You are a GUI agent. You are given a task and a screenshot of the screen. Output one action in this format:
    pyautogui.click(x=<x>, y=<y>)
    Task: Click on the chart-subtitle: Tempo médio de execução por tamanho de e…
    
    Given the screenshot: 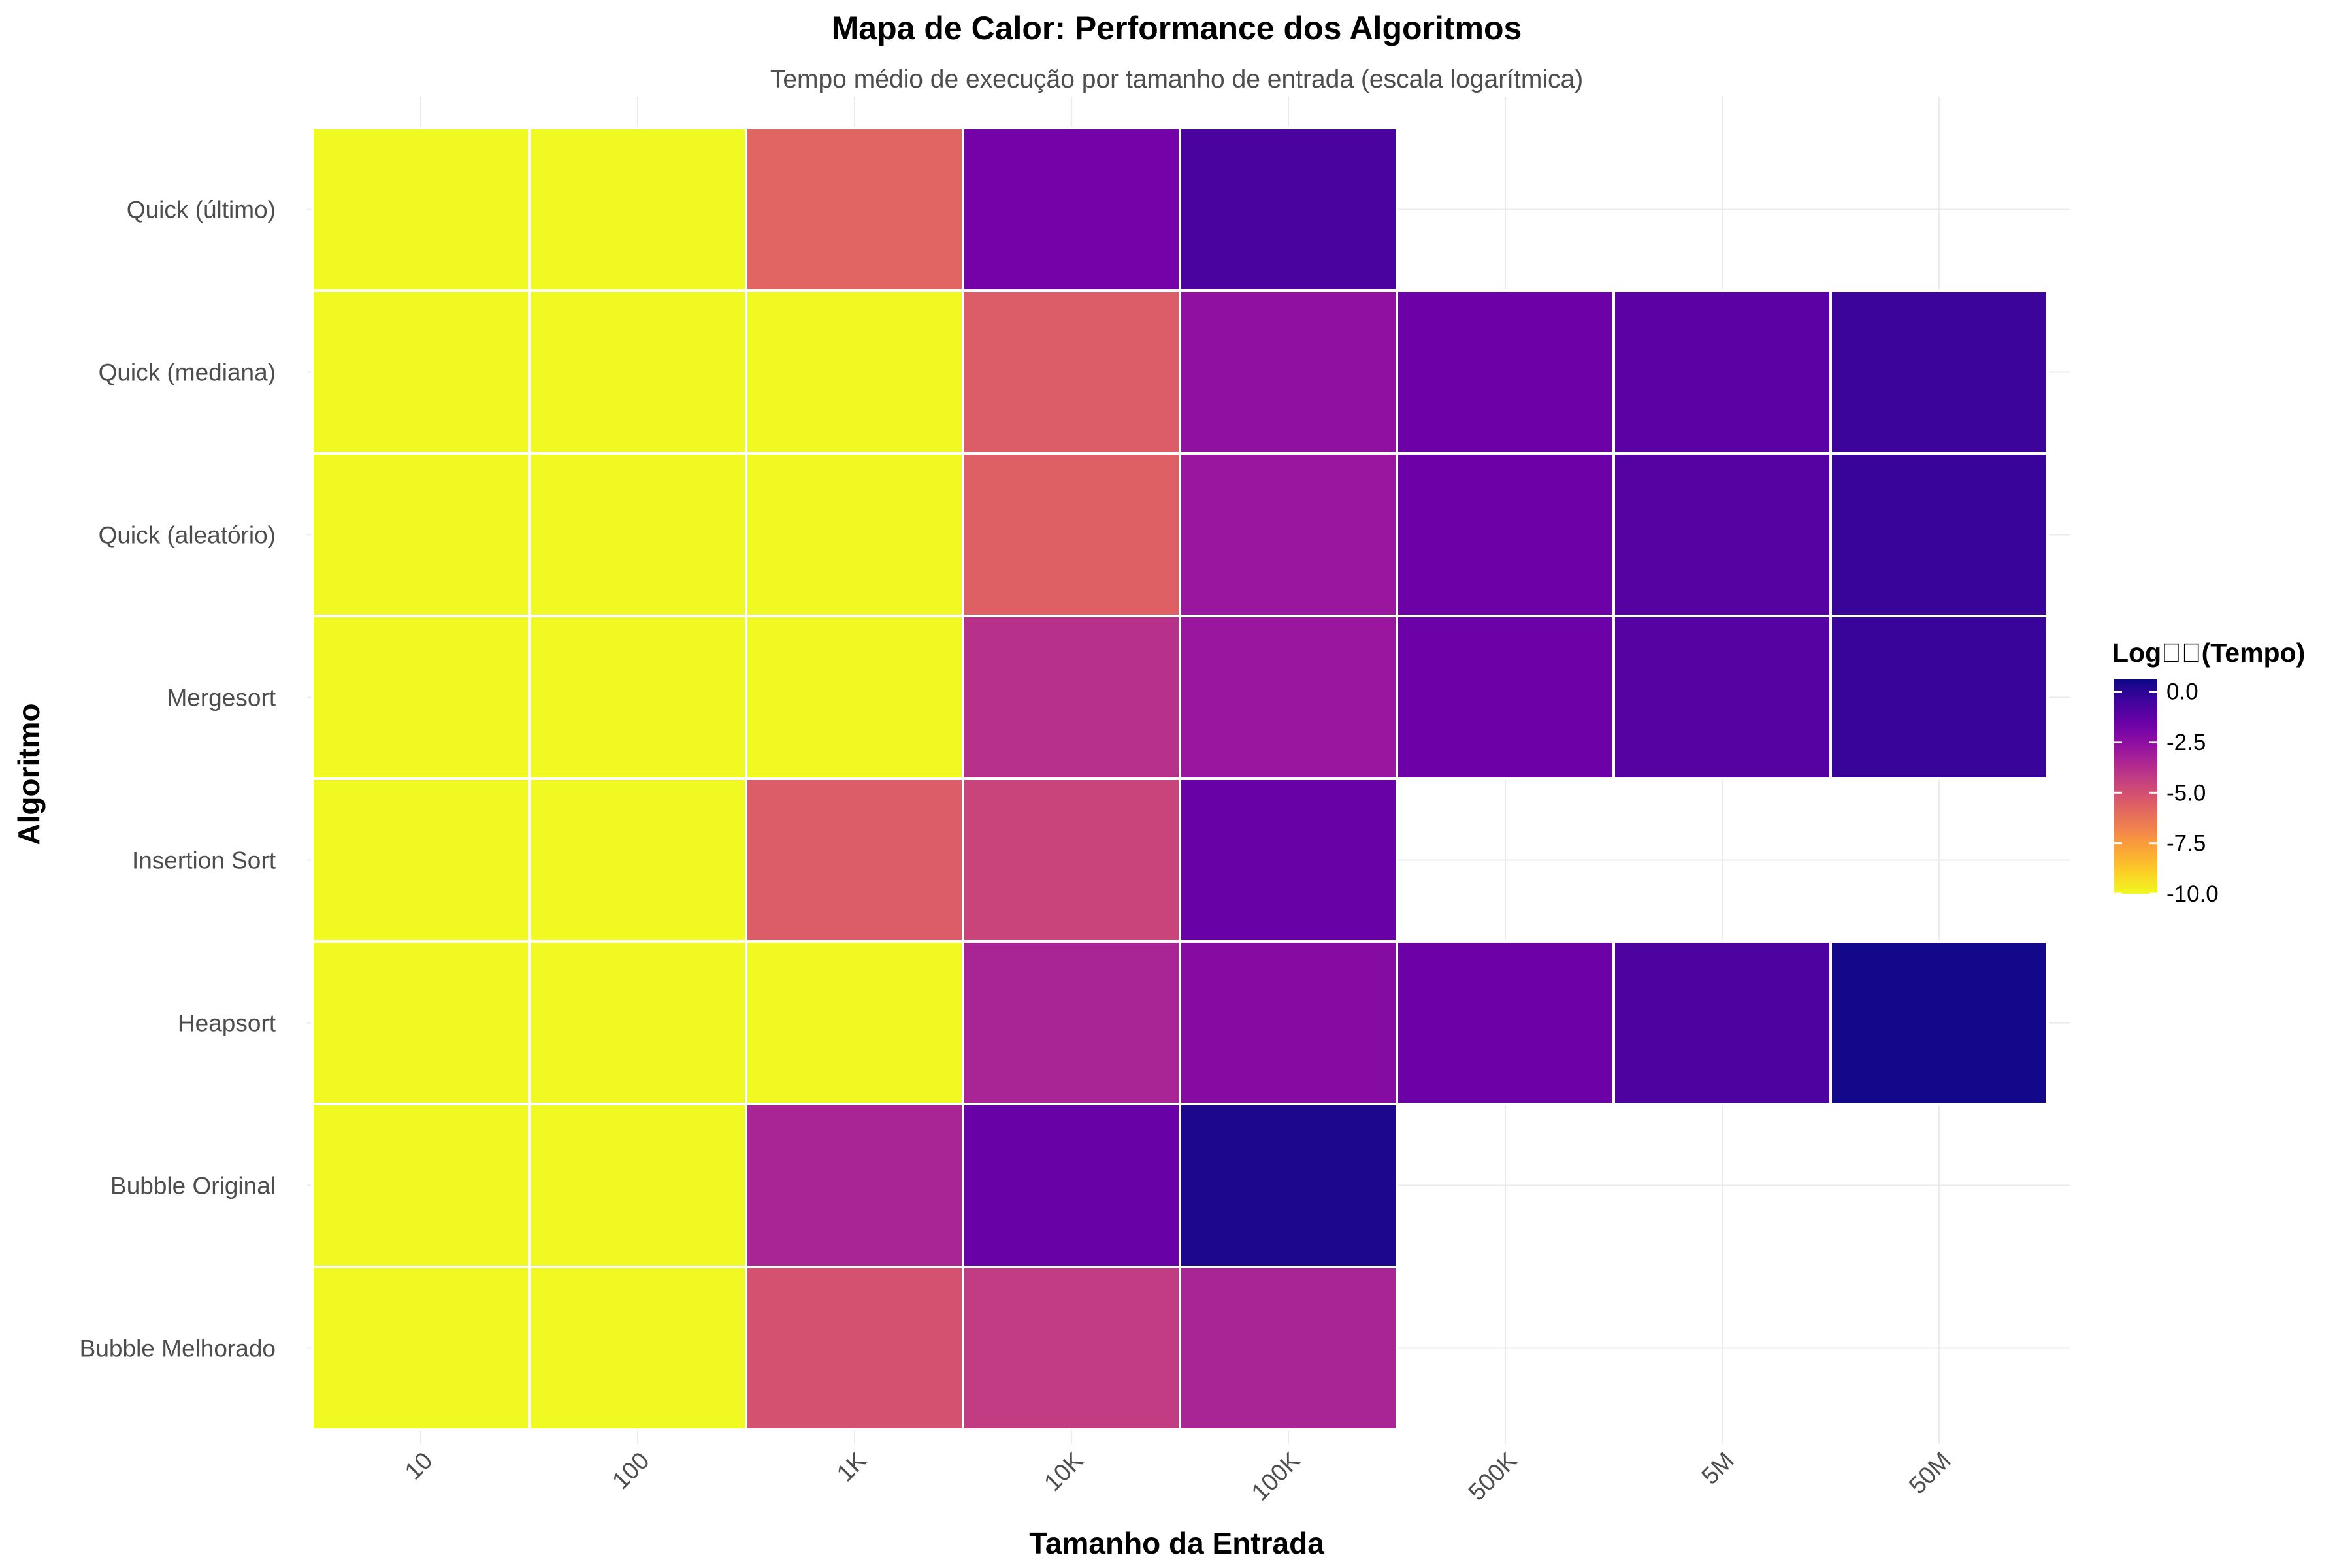 What is the action you would take?
    pyautogui.click(x=1176, y=79)
    